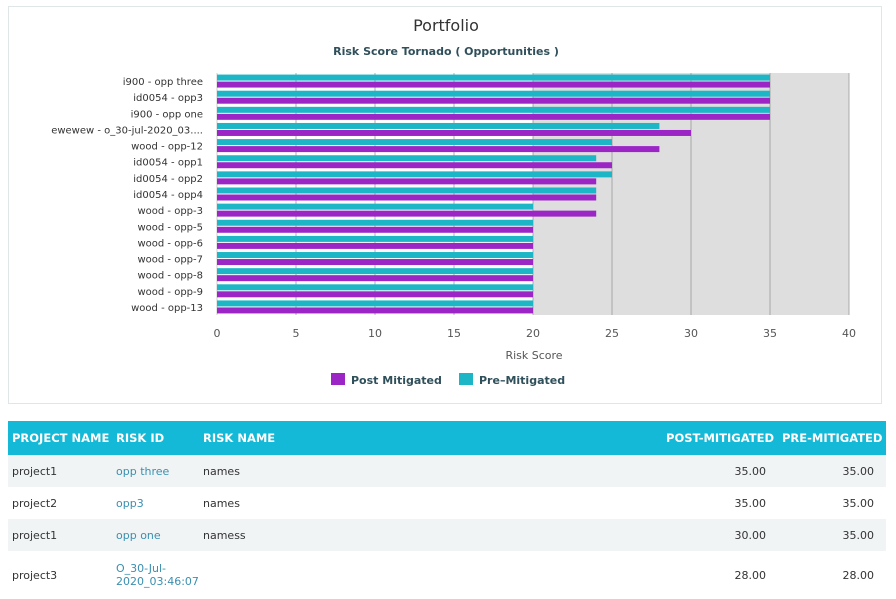  What do you see at coordinates (770, 333) in the screenshot?
I see `x-tick-label: 35` at bounding box center [770, 333].